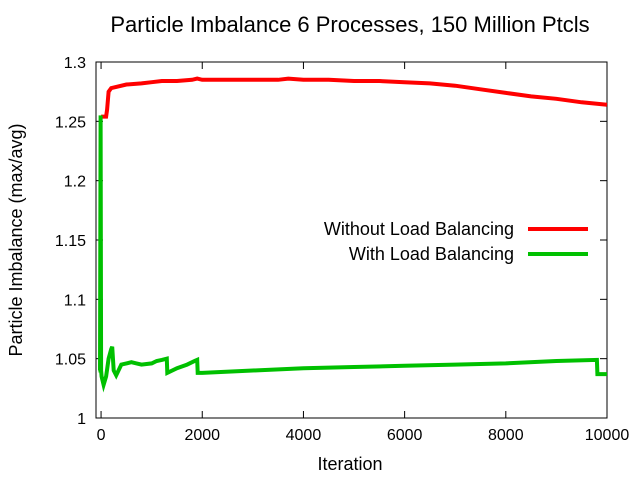 The width and height of the screenshot is (640, 480). What do you see at coordinates (419, 229) in the screenshot?
I see `legend-label-1: Without Load Balancing` at bounding box center [419, 229].